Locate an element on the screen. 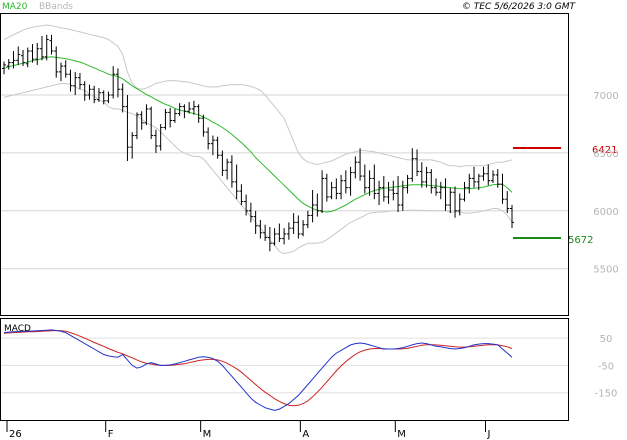 This screenshot has height=440, width=627. macd-y-tick-label: 50 is located at coordinates (606, 339).